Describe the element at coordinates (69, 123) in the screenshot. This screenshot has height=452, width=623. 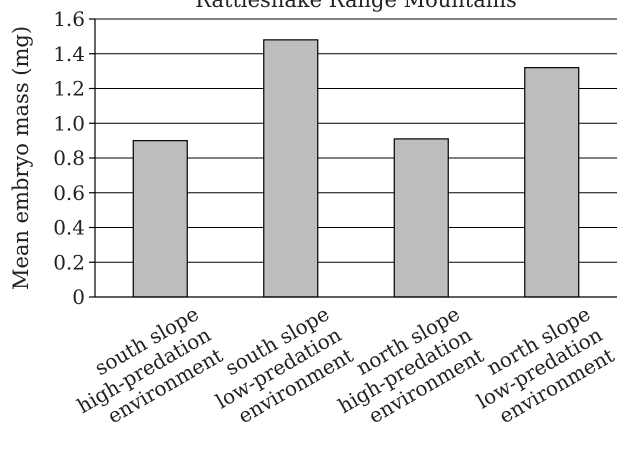
I see `y-tick-label-5: 1.0` at that location.